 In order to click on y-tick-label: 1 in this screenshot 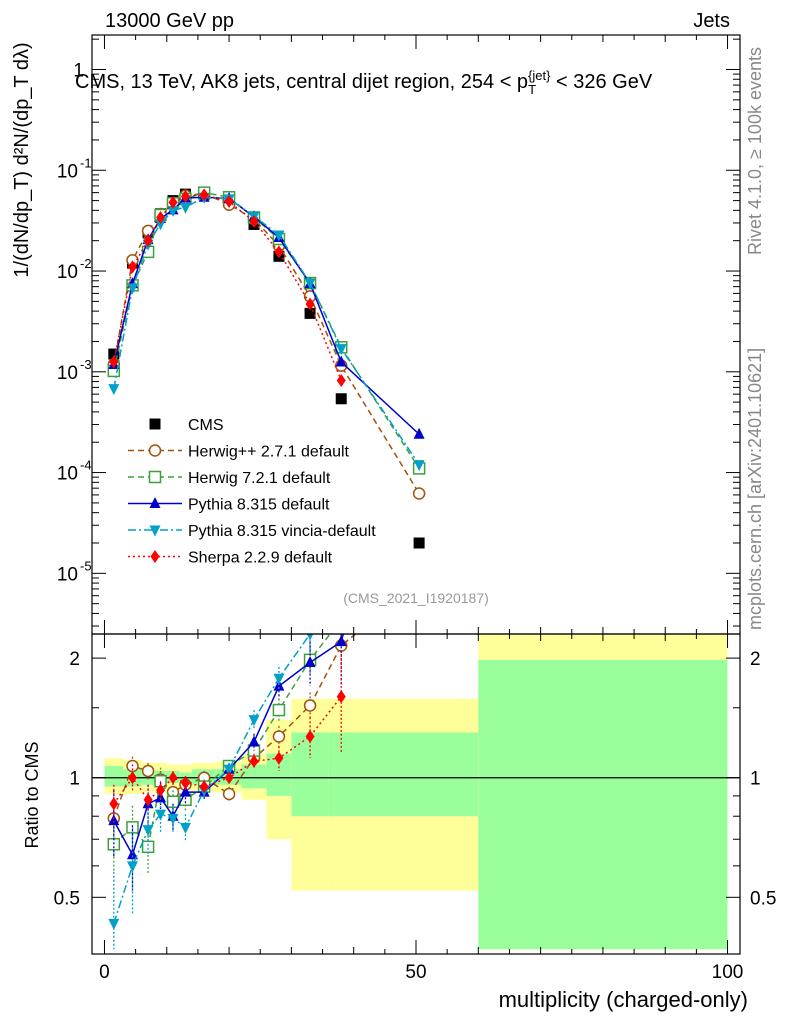, I will do `click(78, 71)`.